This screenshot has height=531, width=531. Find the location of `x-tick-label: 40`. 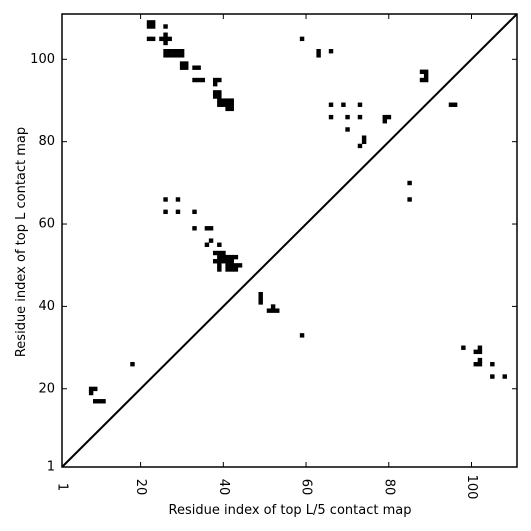

x-tick-label: 40 is located at coordinates (223, 487).